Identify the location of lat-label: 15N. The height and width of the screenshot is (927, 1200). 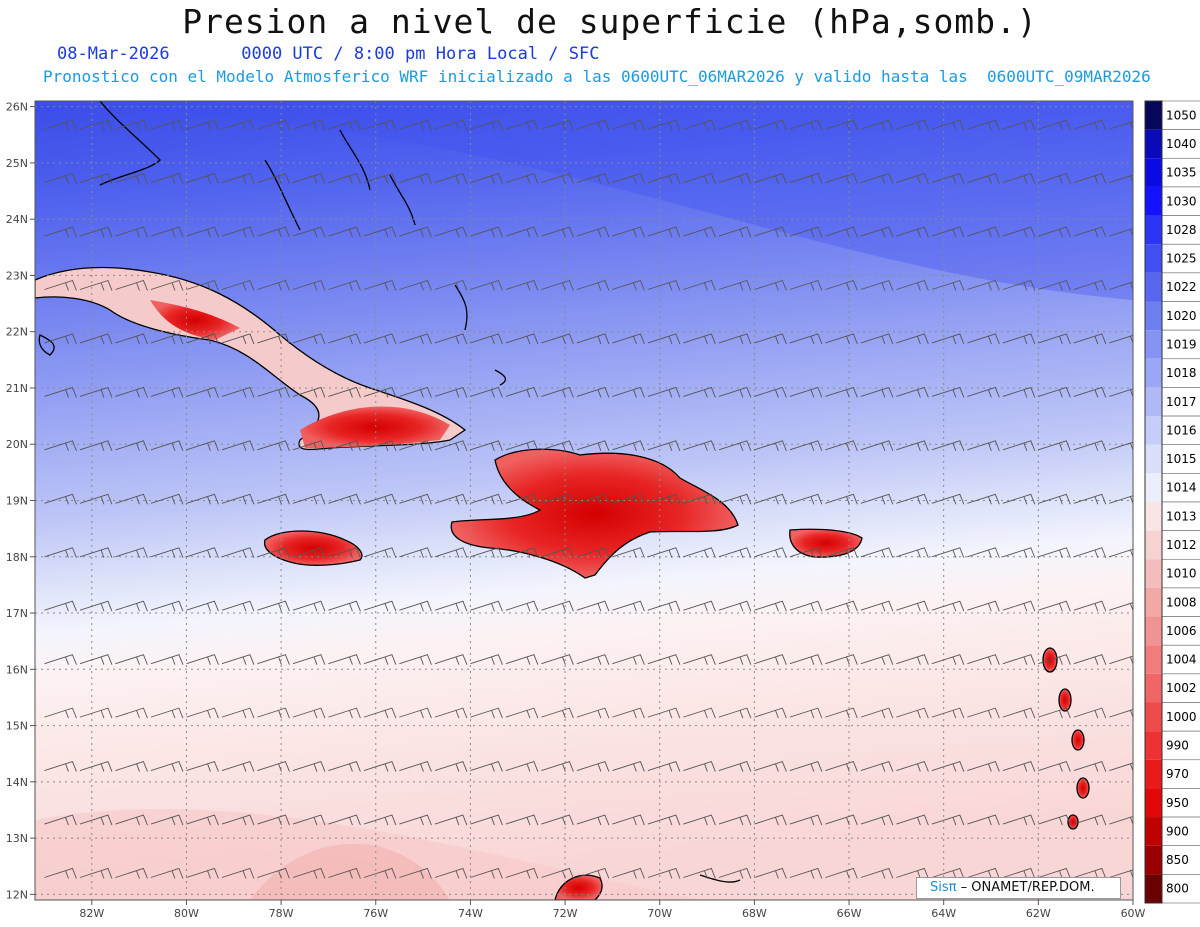
(17, 726).